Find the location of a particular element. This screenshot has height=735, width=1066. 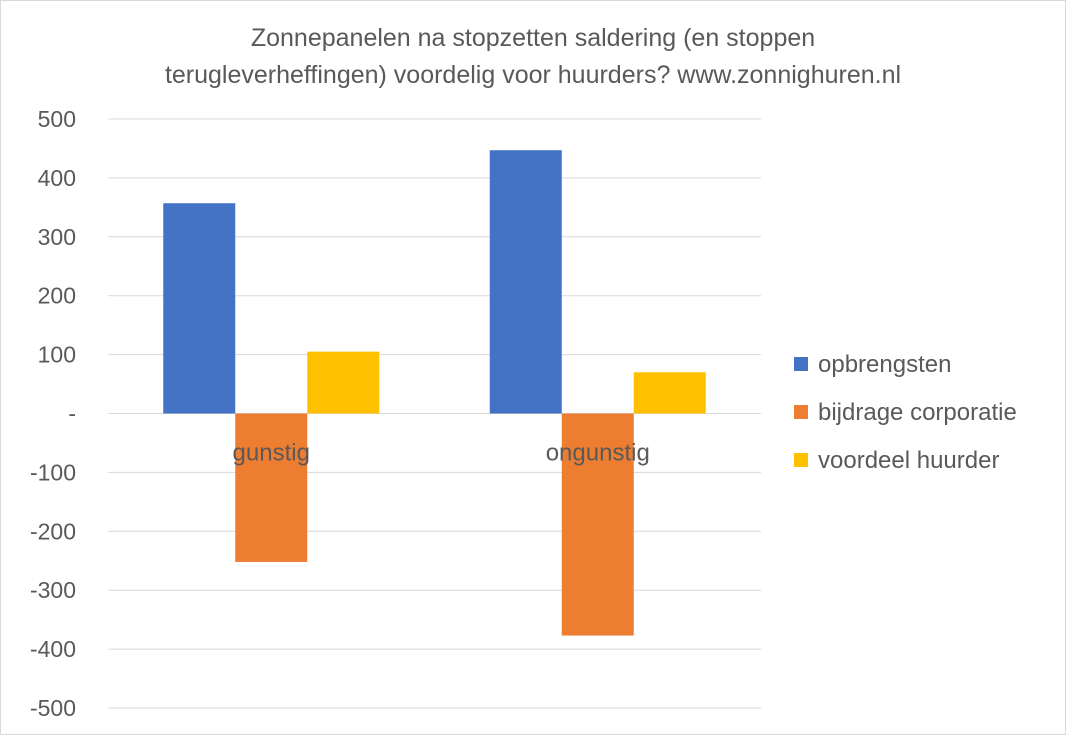

bar-voordeel-huurder-gunstig is located at coordinates (343, 382).